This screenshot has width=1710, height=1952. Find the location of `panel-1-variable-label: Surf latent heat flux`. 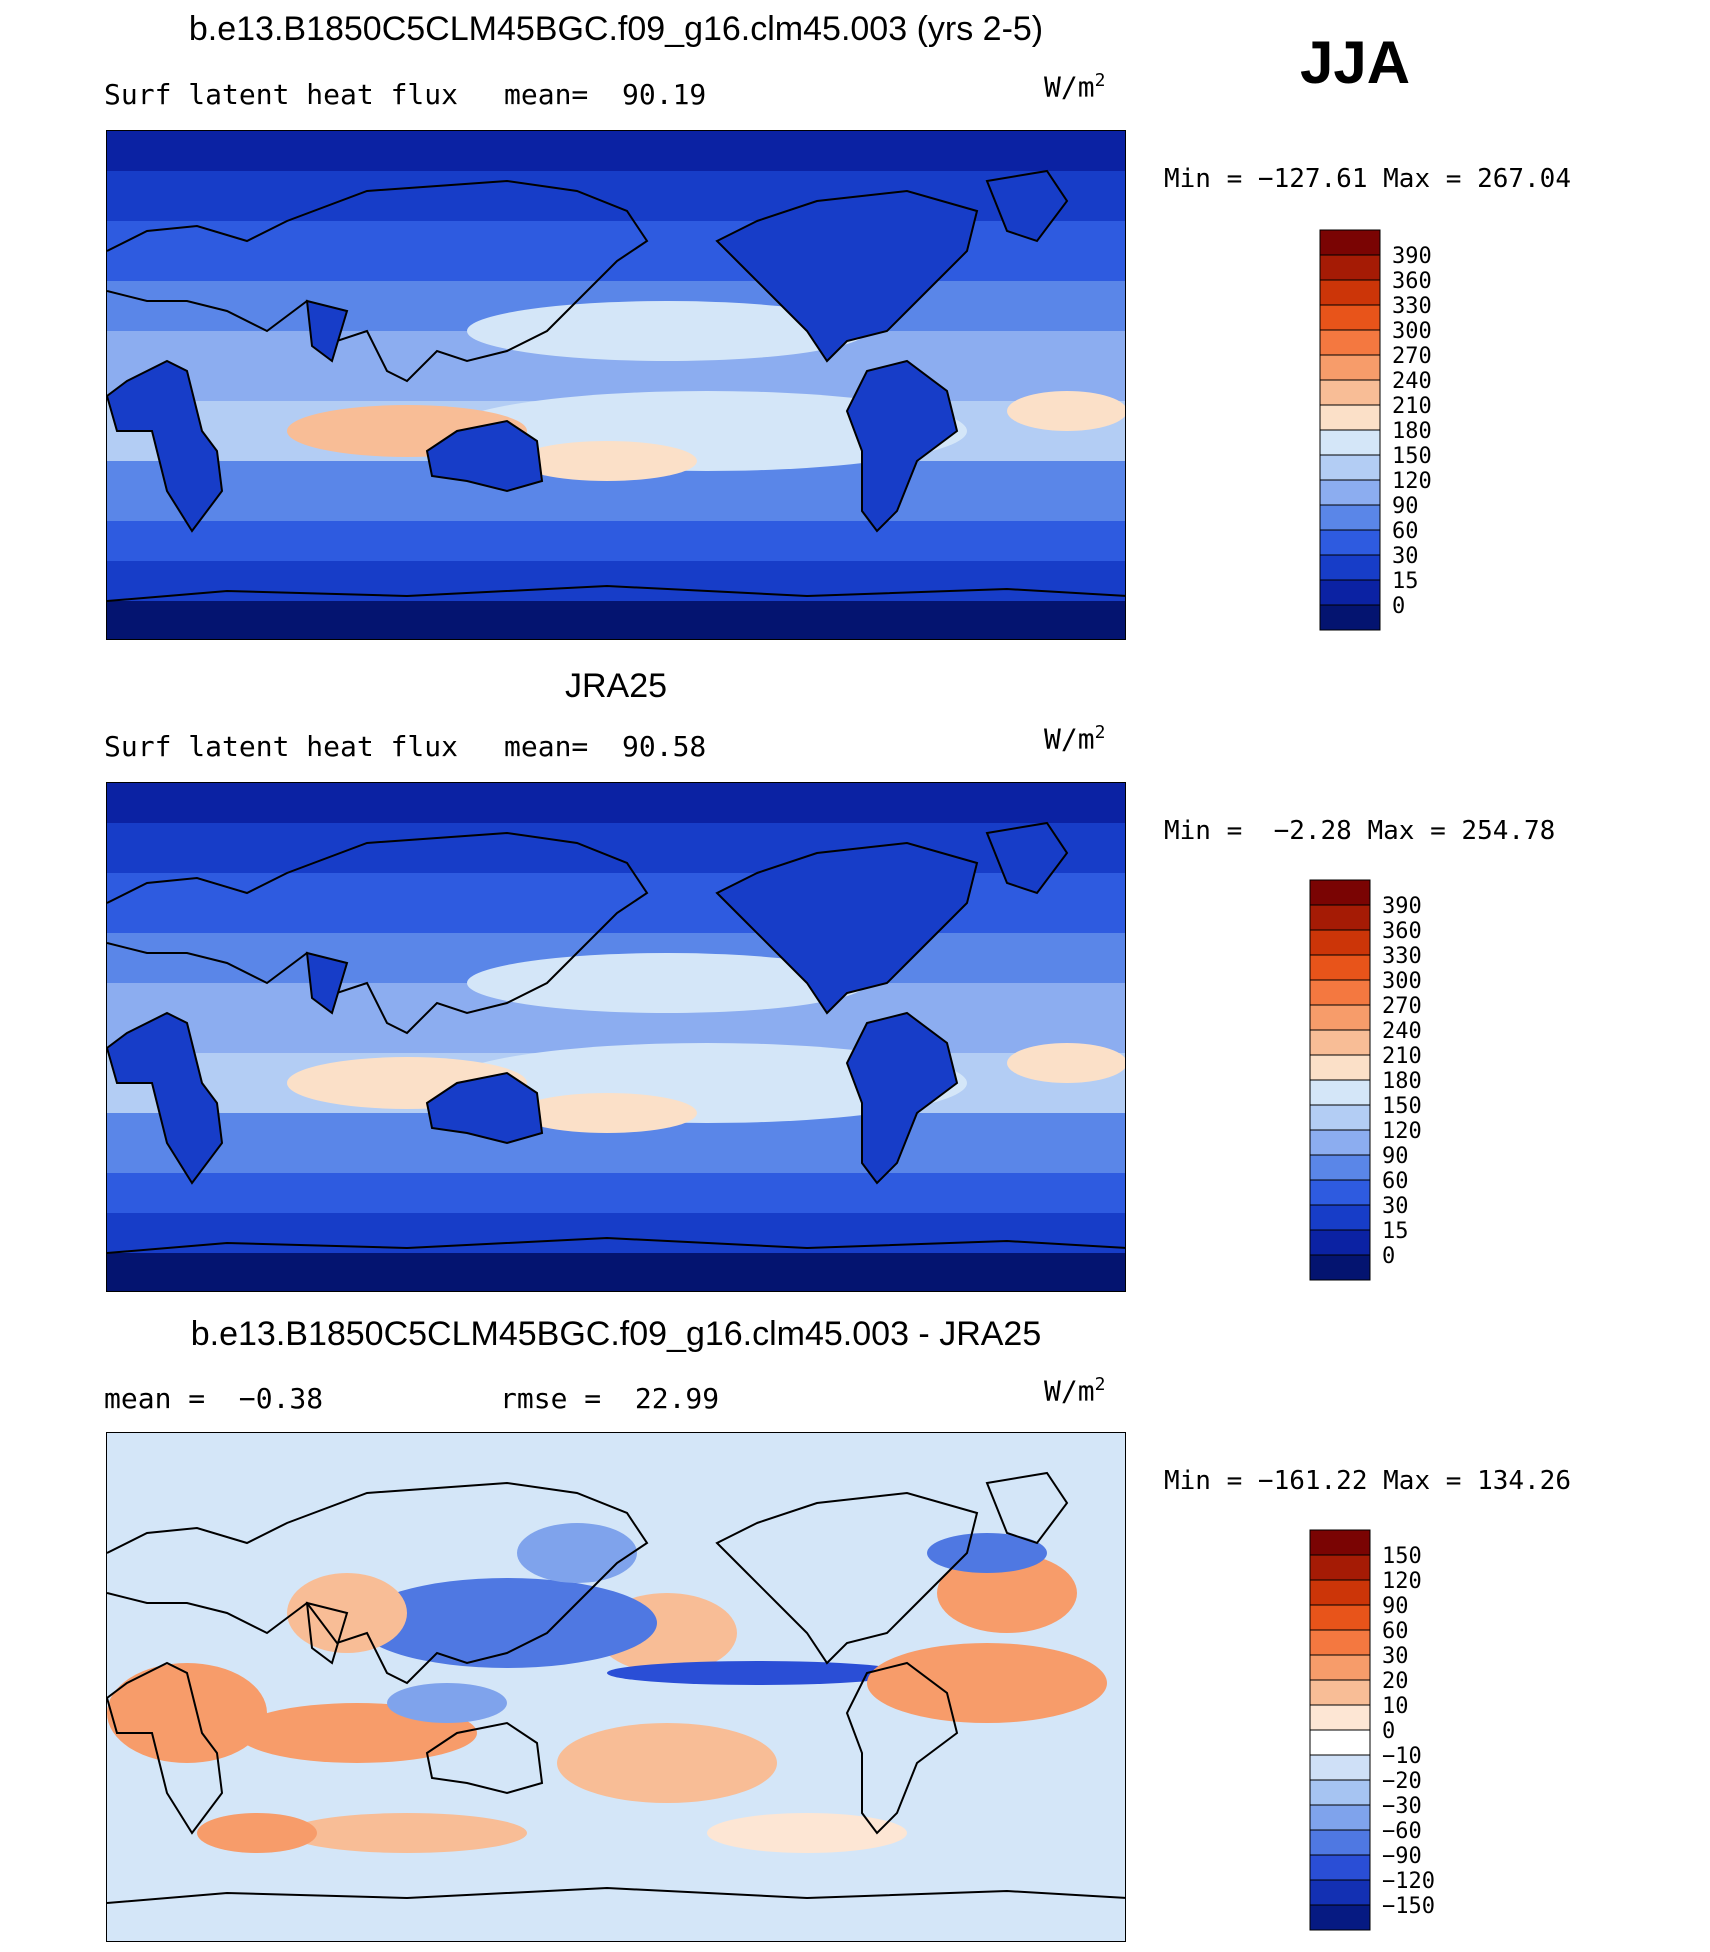

panel-1-variable-label: Surf latent heat flux is located at coordinates (281, 94).